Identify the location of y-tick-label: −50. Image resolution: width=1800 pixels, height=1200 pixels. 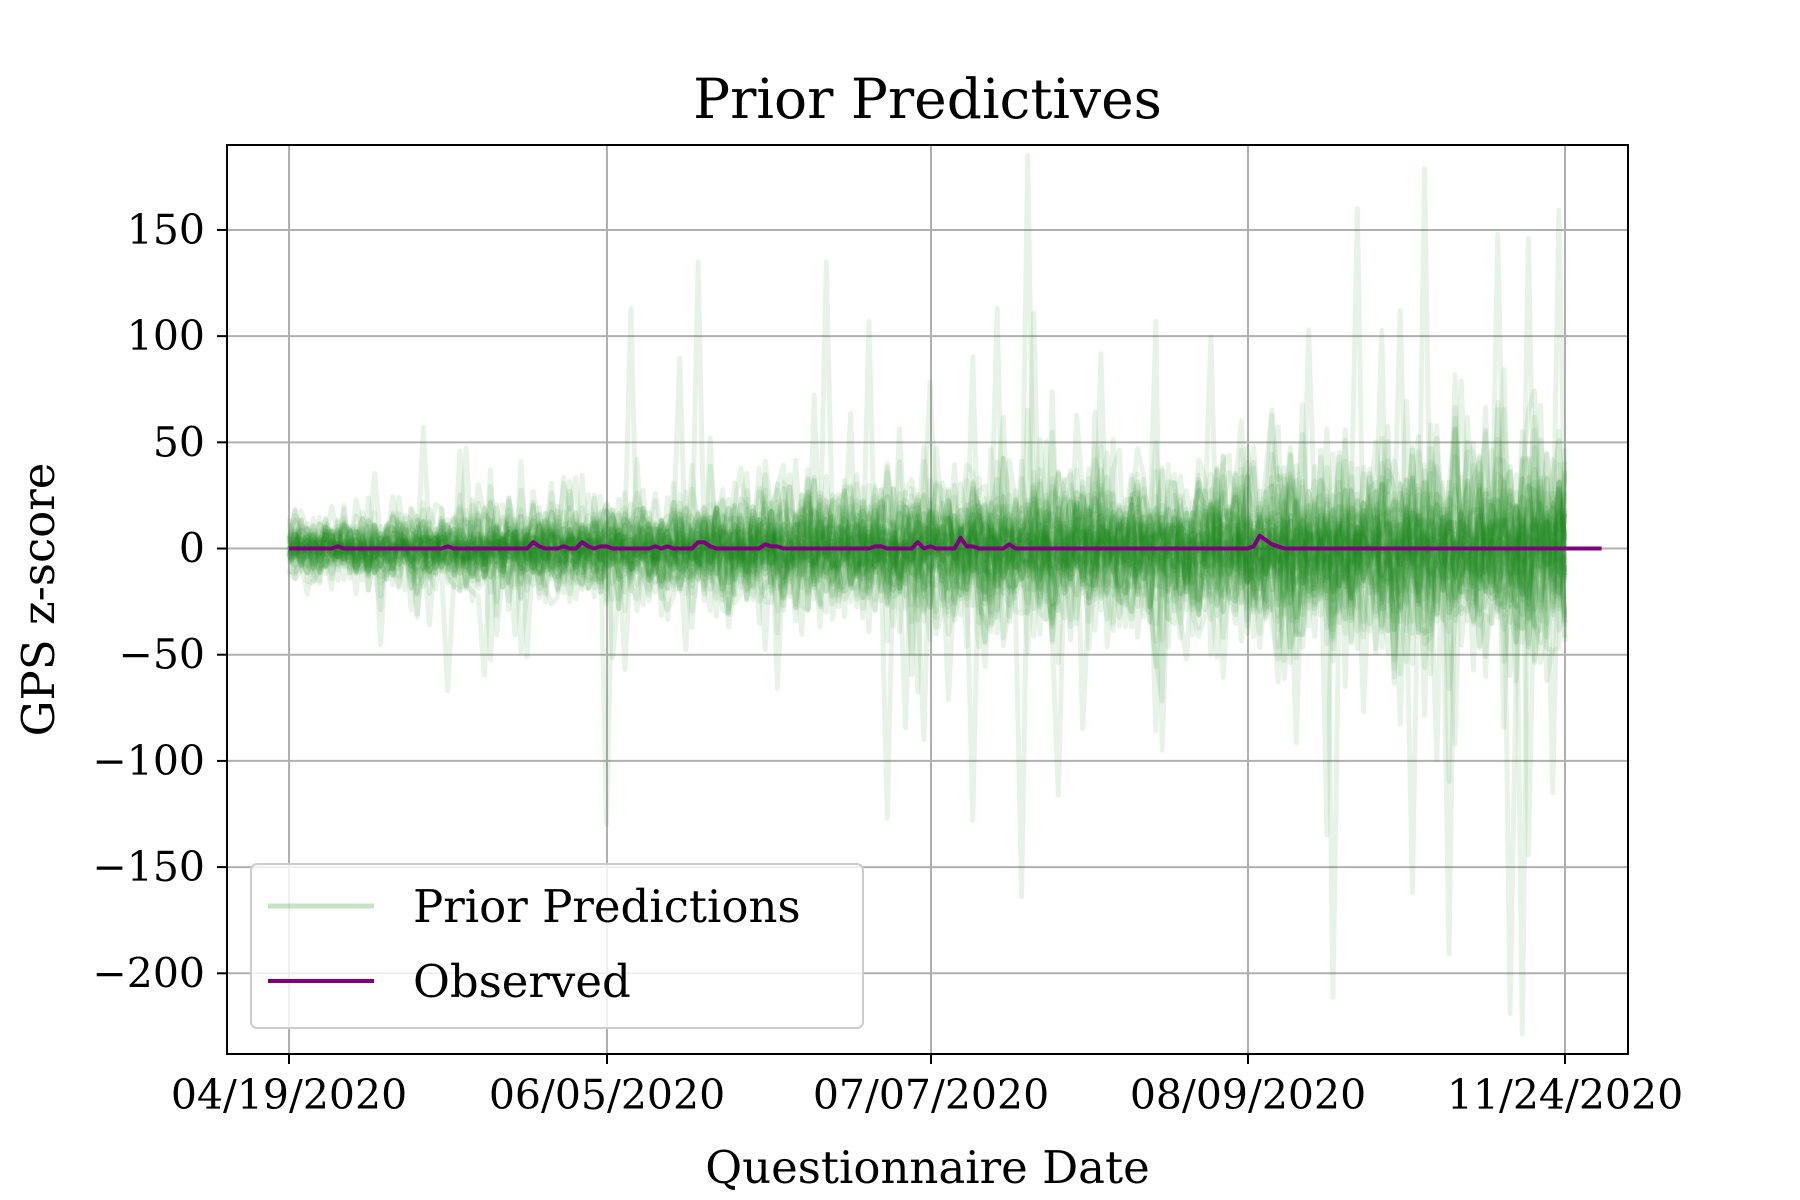
(161, 655).